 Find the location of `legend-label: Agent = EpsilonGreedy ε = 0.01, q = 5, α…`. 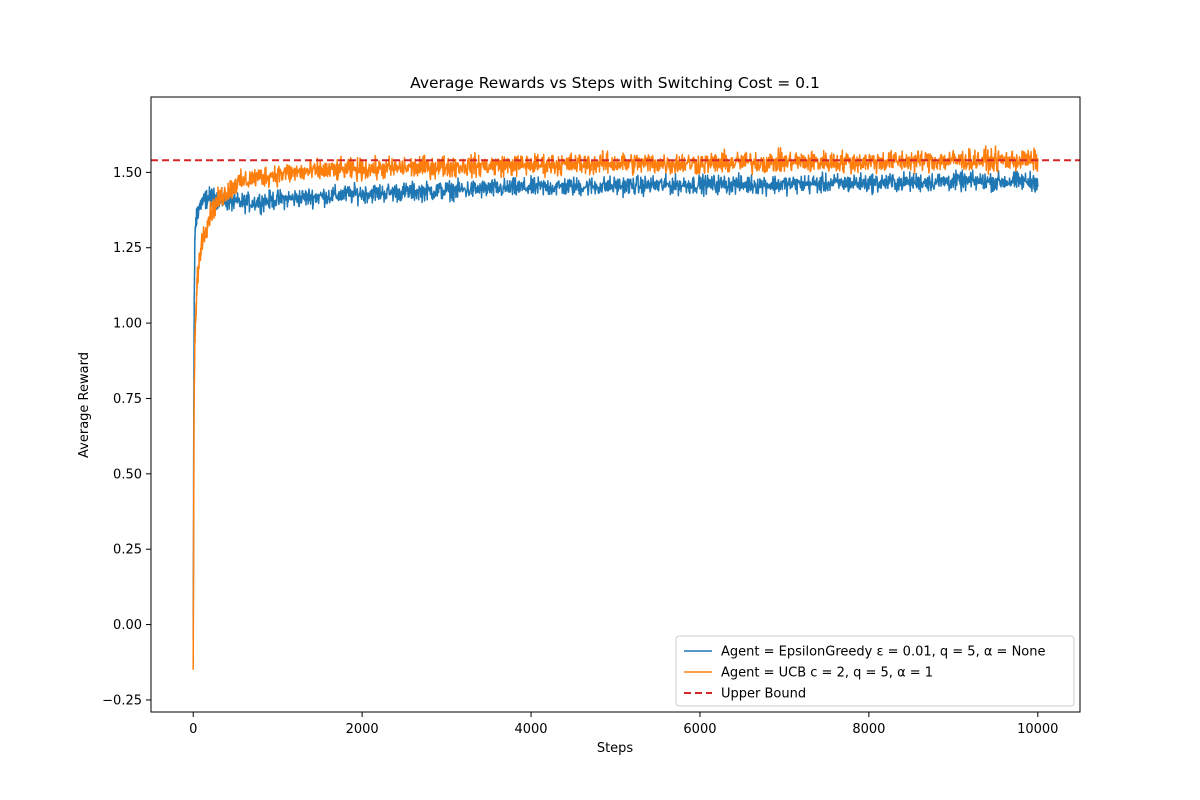

legend-label: Agent = EpsilonGreedy ε = 0.01, q = 5, α… is located at coordinates (883, 652).